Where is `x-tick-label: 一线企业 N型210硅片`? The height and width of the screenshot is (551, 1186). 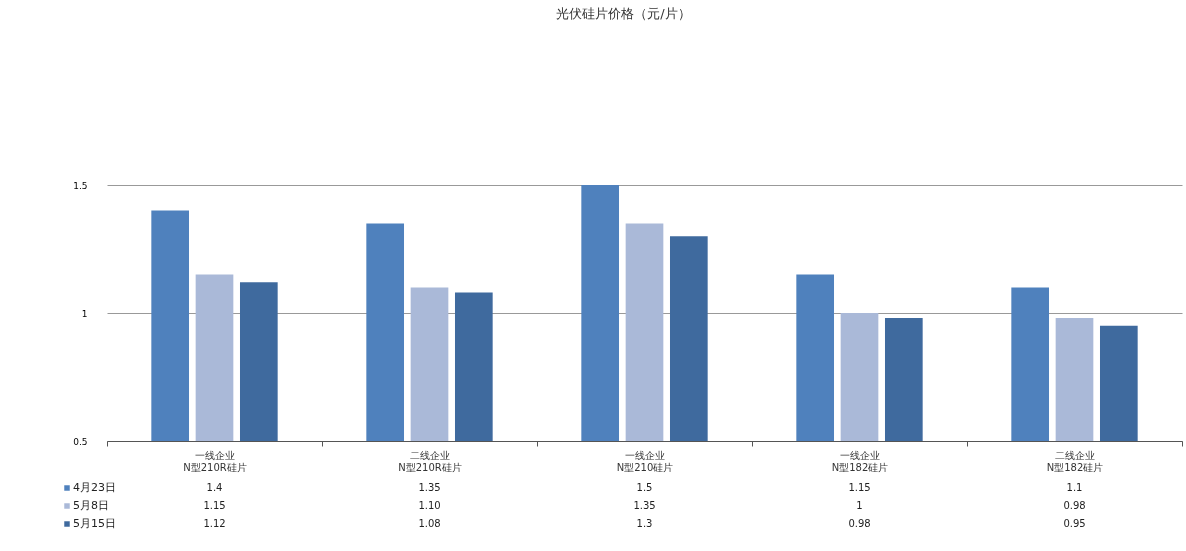 x-tick-label: 一线企业 N型210硅片 is located at coordinates (645, 461).